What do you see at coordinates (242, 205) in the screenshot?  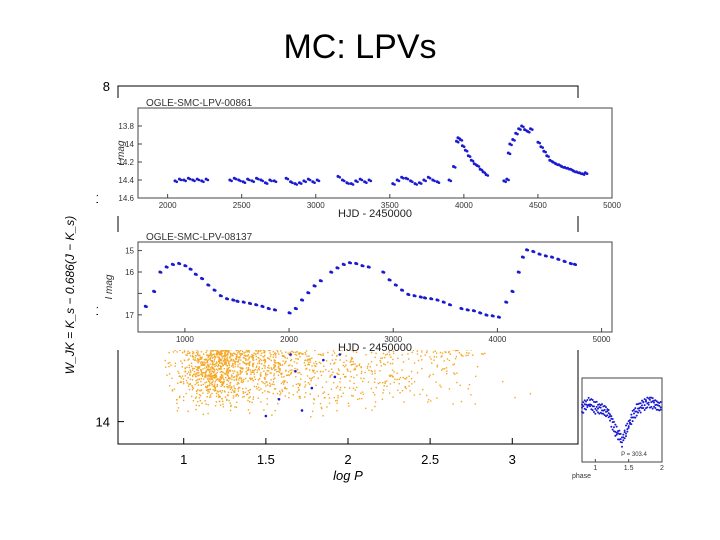 I see `lc1-xtick-label: 2500` at bounding box center [242, 205].